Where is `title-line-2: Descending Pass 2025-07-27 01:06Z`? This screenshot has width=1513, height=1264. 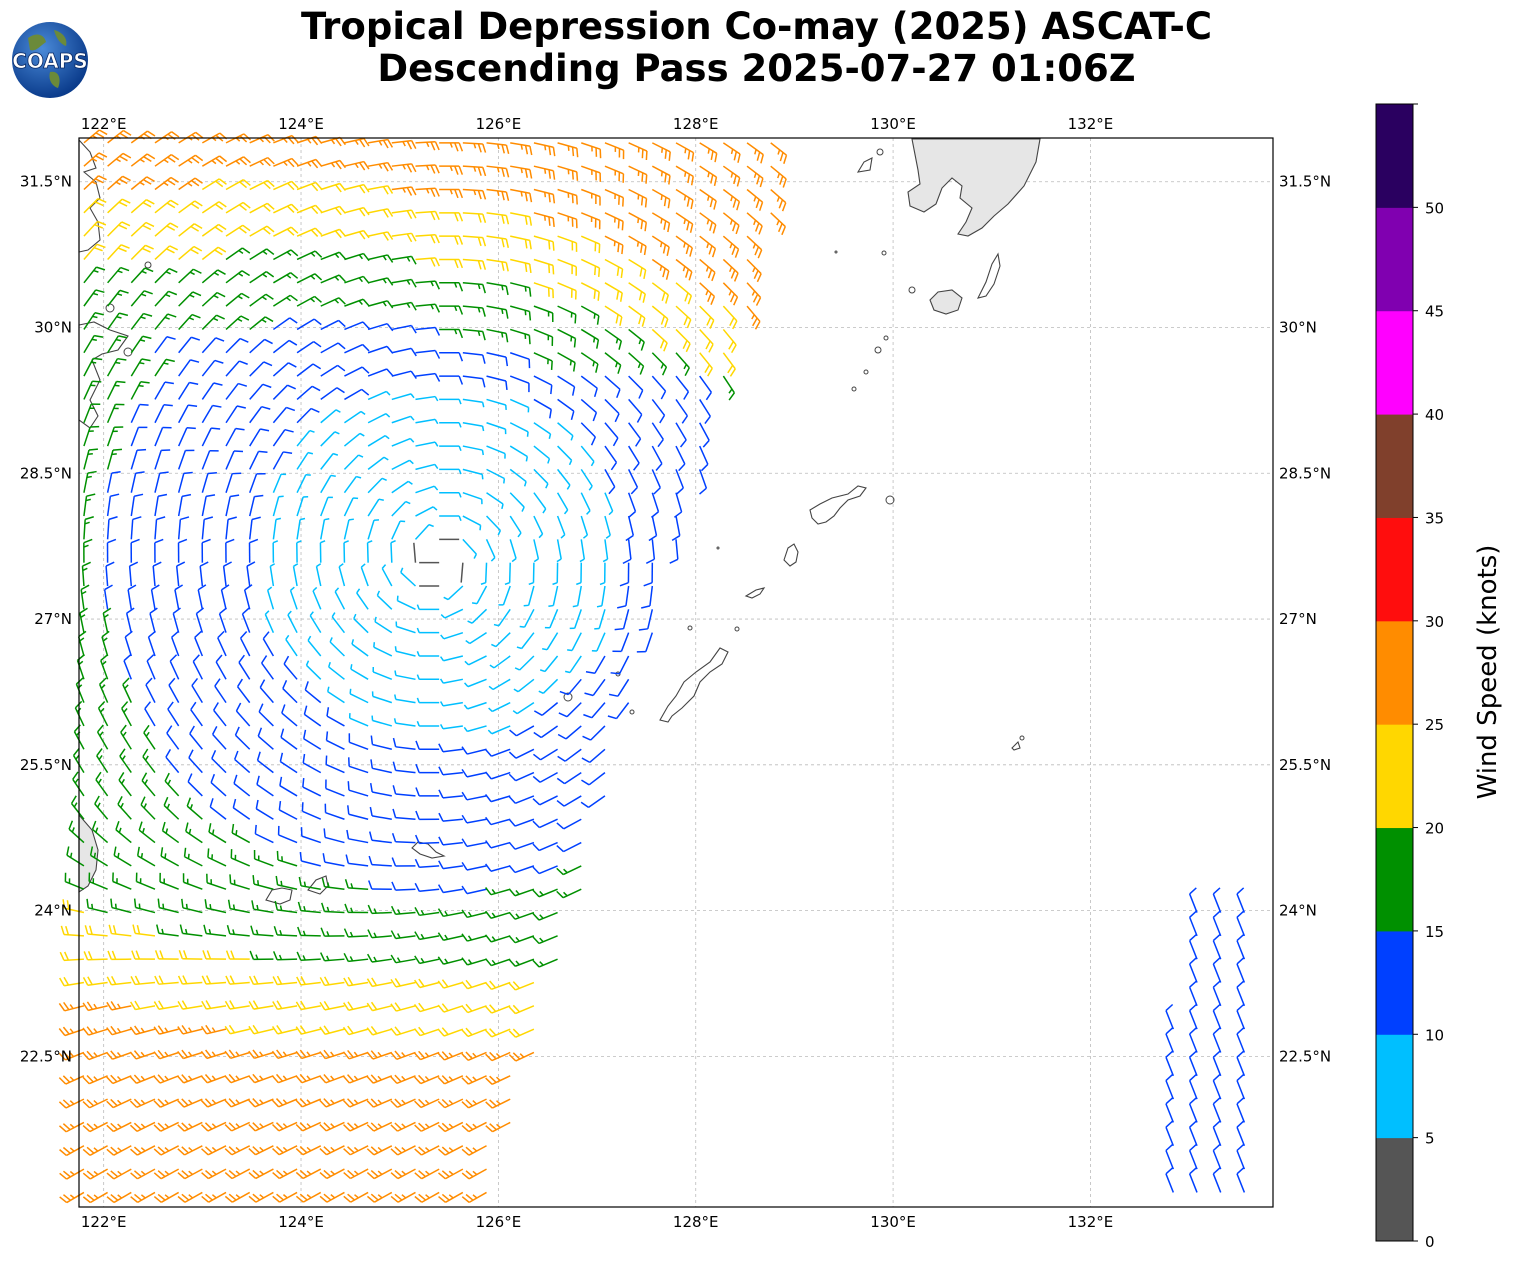 title-line-2: Descending Pass 2025-07-27 01:06Z is located at coordinates (756, 68).